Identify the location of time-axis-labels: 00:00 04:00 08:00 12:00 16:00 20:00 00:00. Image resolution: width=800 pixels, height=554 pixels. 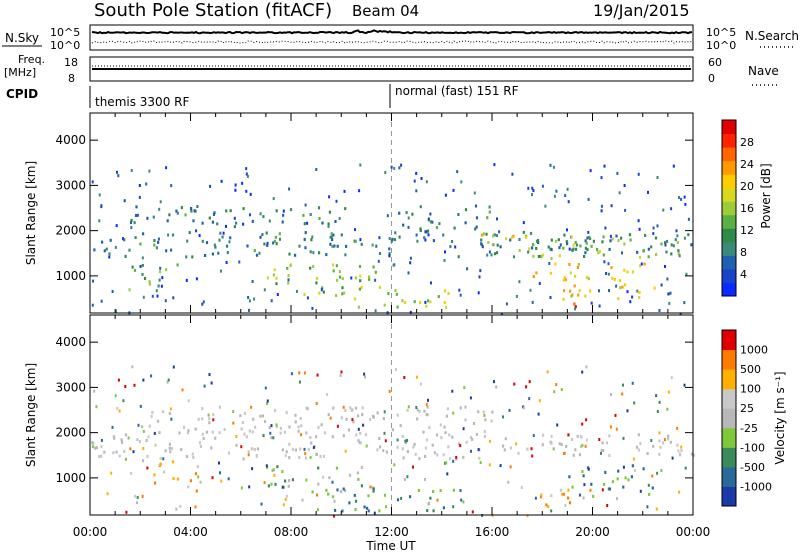
(392, 532).